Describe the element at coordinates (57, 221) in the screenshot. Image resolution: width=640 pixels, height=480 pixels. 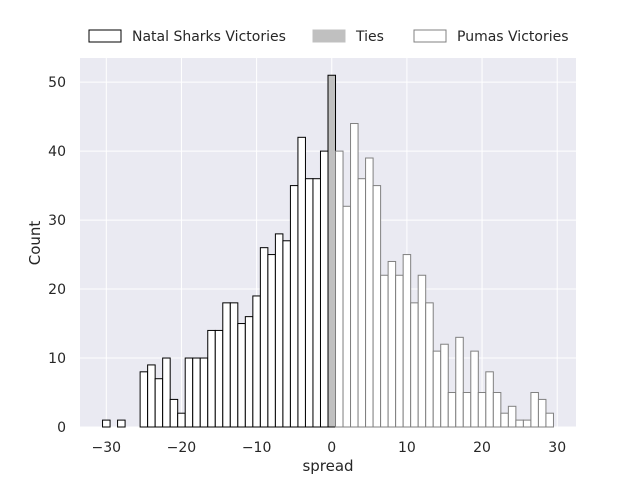
I see `y-tick-label: 30` at that location.